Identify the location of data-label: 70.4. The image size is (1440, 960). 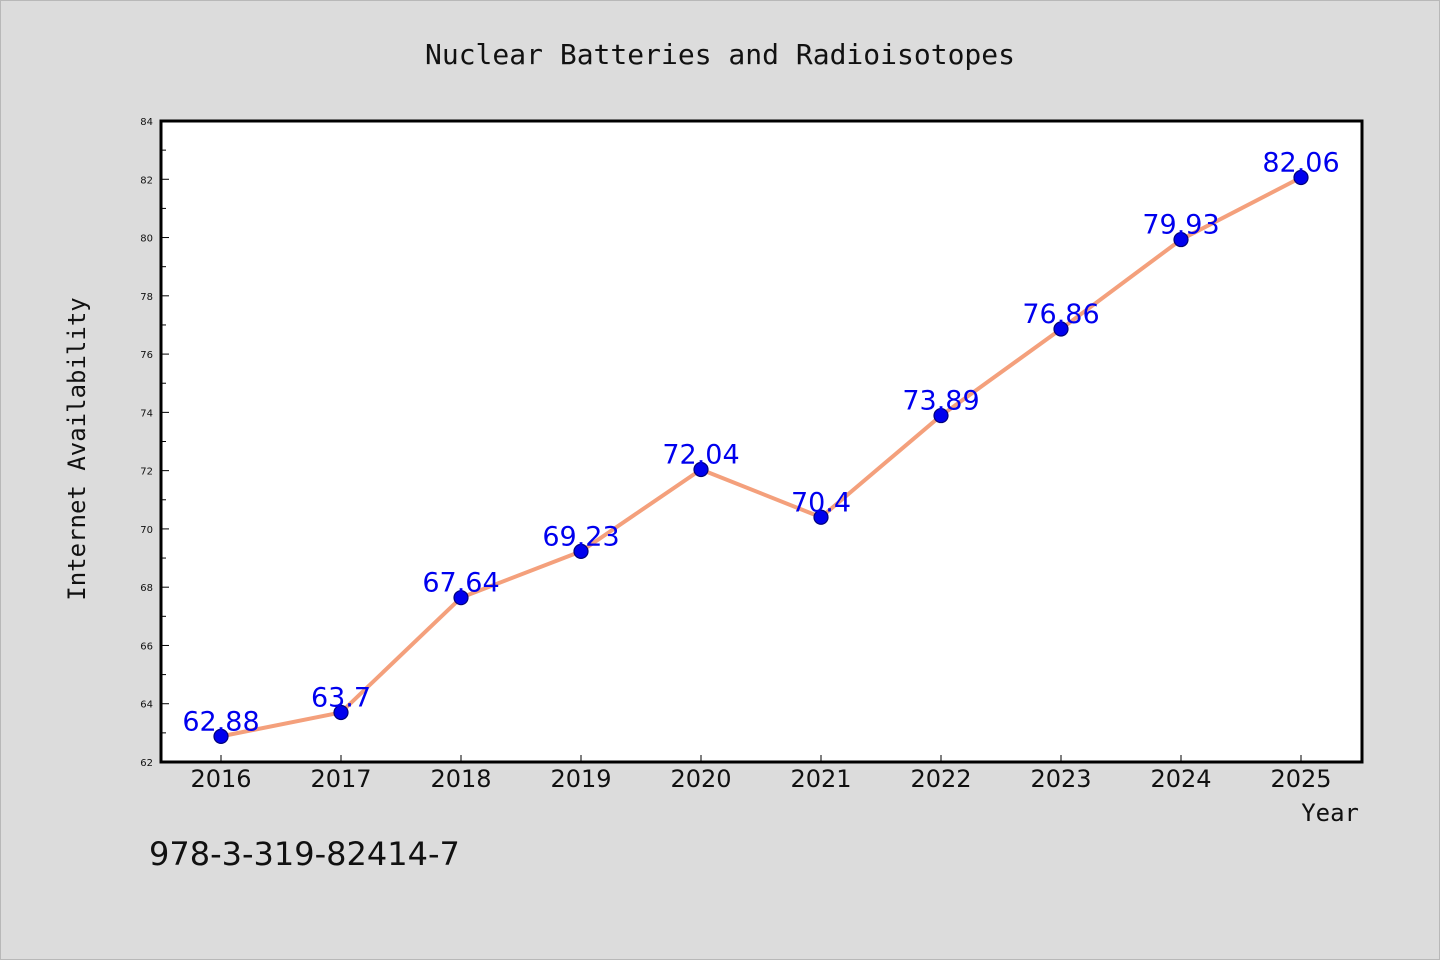
(821, 502).